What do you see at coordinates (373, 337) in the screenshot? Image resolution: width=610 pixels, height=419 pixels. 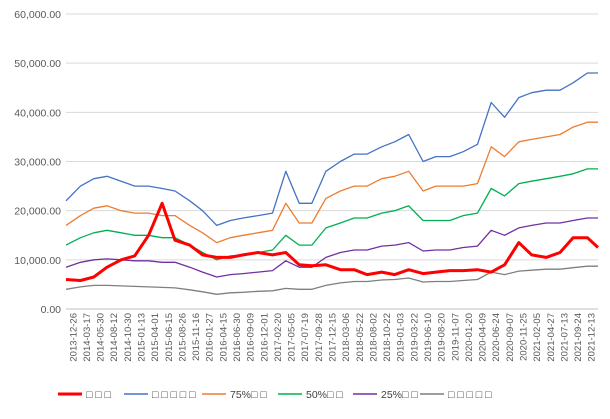 I see `x-tick-label: 2018-08-02` at bounding box center [373, 337].